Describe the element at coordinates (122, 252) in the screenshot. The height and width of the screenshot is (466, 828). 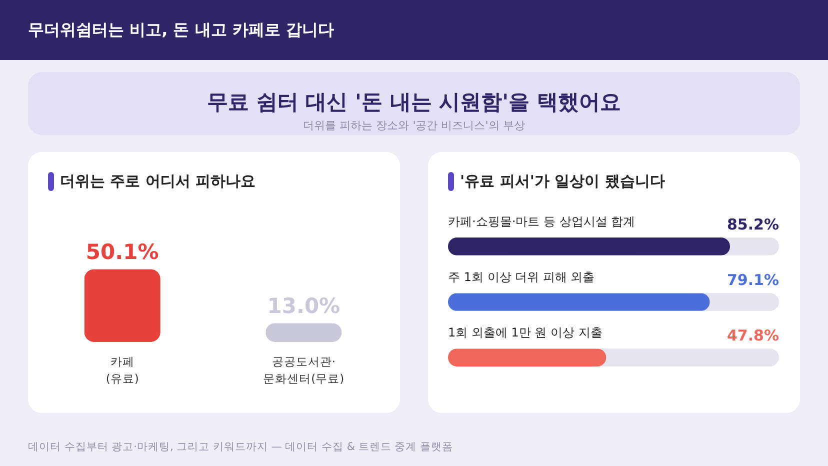
I see `data-label: 50.1%` at that location.